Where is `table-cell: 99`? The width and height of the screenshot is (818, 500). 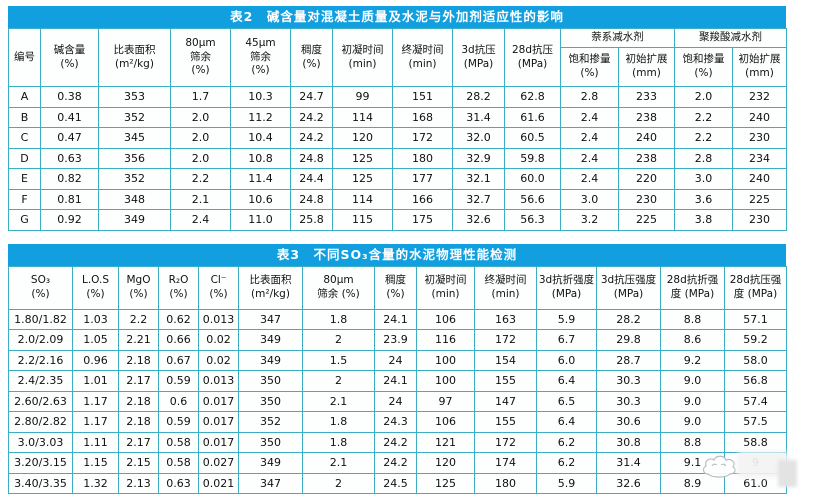 table-cell: 99 is located at coordinates (362, 97).